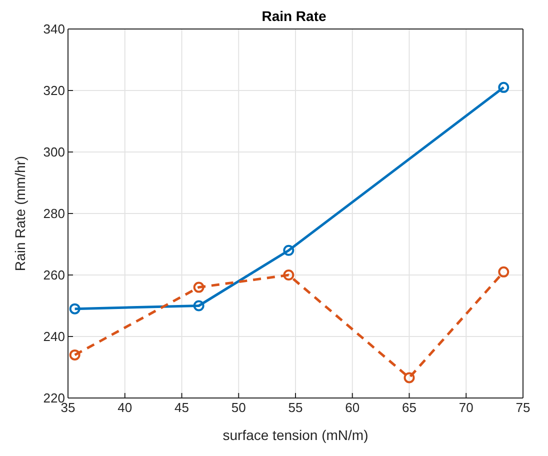 Image resolution: width=548 pixels, height=456 pixels. Describe the element at coordinates (295, 408) in the screenshot. I see `x-tick-label: 55` at that location.